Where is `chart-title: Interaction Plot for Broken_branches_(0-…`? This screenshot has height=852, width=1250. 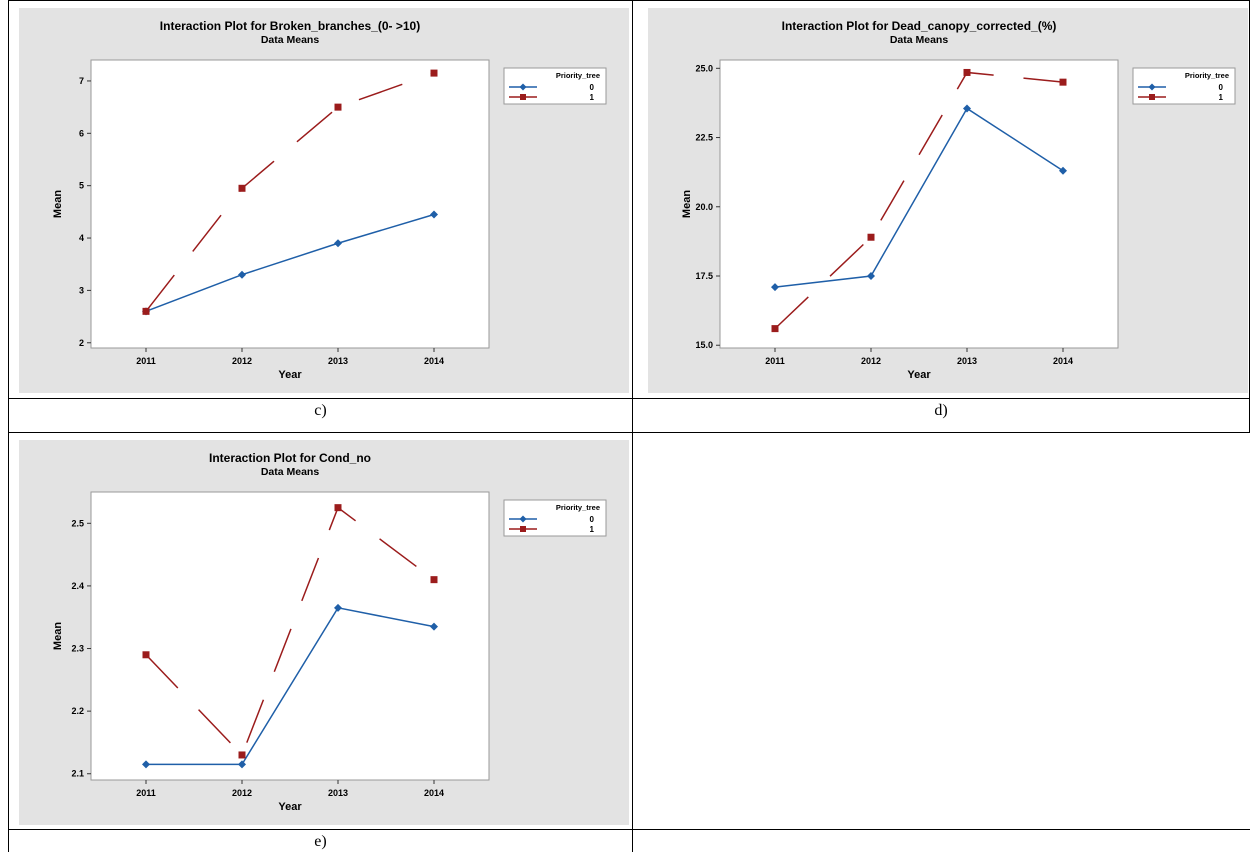 chart-title: Interaction Plot for Broken_branches_(0-… is located at coordinates (290, 26).